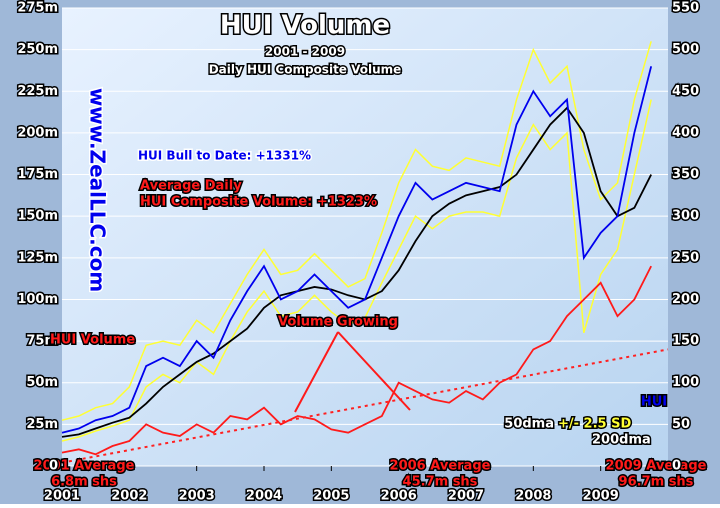 This screenshot has width=720, height=508. What do you see at coordinates (440, 482) in the screenshot?
I see `annotation: 45.7m shs` at bounding box center [440, 482].